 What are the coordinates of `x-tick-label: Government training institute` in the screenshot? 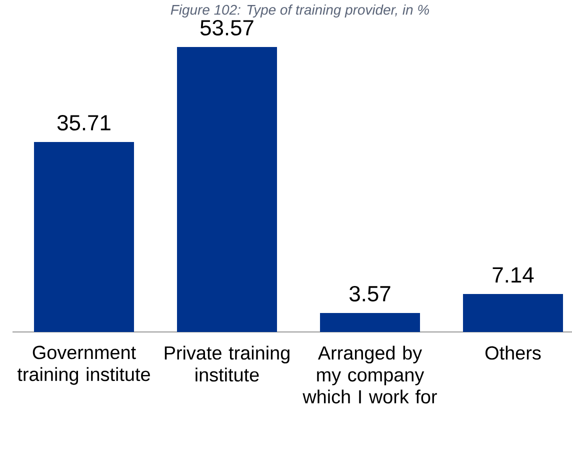 It's located at (83, 365).